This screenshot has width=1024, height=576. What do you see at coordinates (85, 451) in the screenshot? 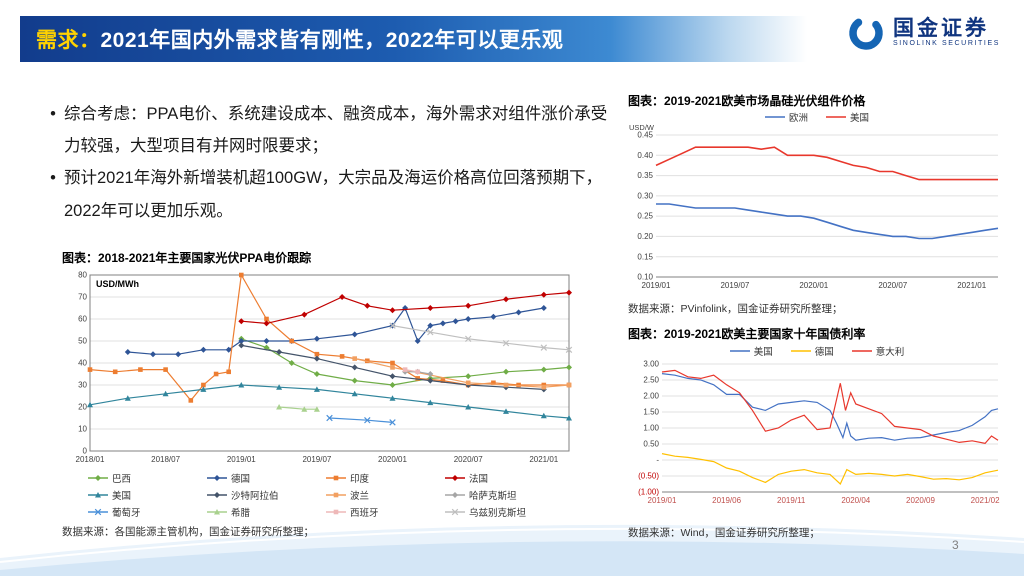
I see `svg-text: 0` at bounding box center [85, 451].